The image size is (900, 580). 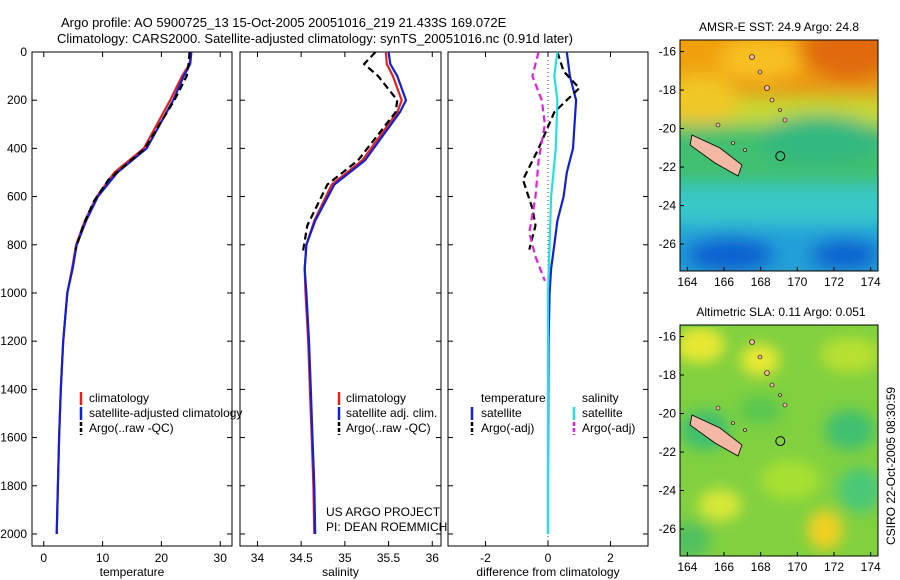 I want to click on sst-map-frame, so click(x=779, y=155).